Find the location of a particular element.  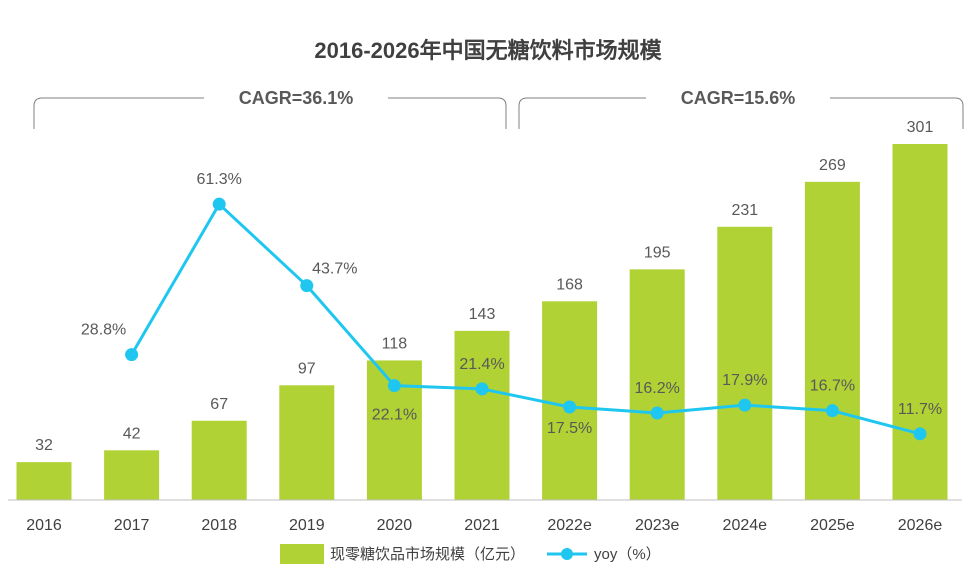

x-tick-label: 2026e is located at coordinates (920, 525).